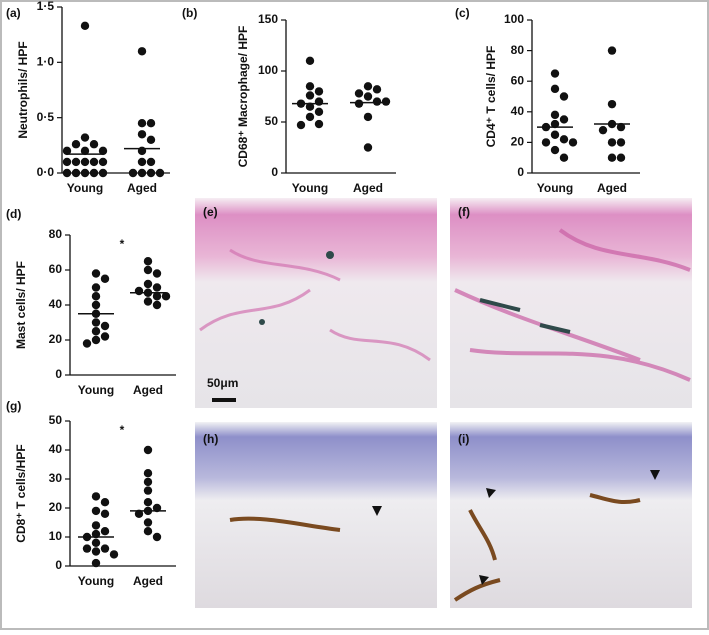 This screenshot has height=635, width=709. Describe the element at coordinates (491, 97) in the screenshot. I see `y-axis-label: CD4⁺ T cells/ HPF` at that location.